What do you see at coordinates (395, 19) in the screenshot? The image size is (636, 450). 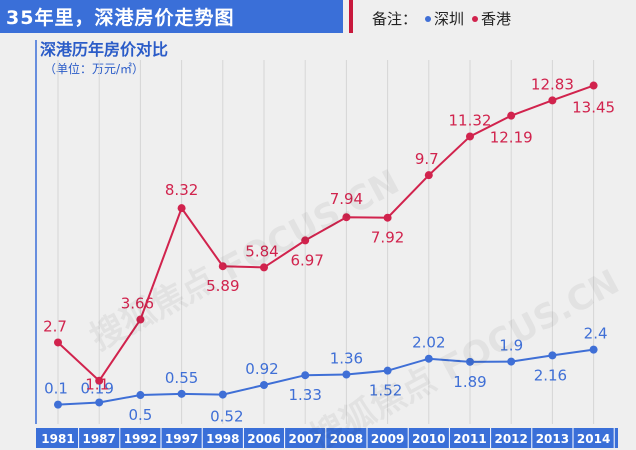 I see `legend-prefix: 备注：` at bounding box center [395, 19].